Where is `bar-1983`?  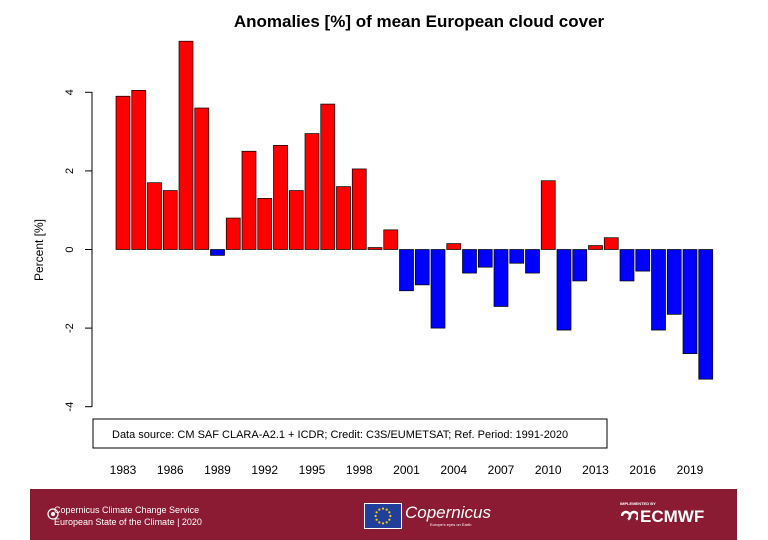 bar-1983 is located at coordinates (123, 172).